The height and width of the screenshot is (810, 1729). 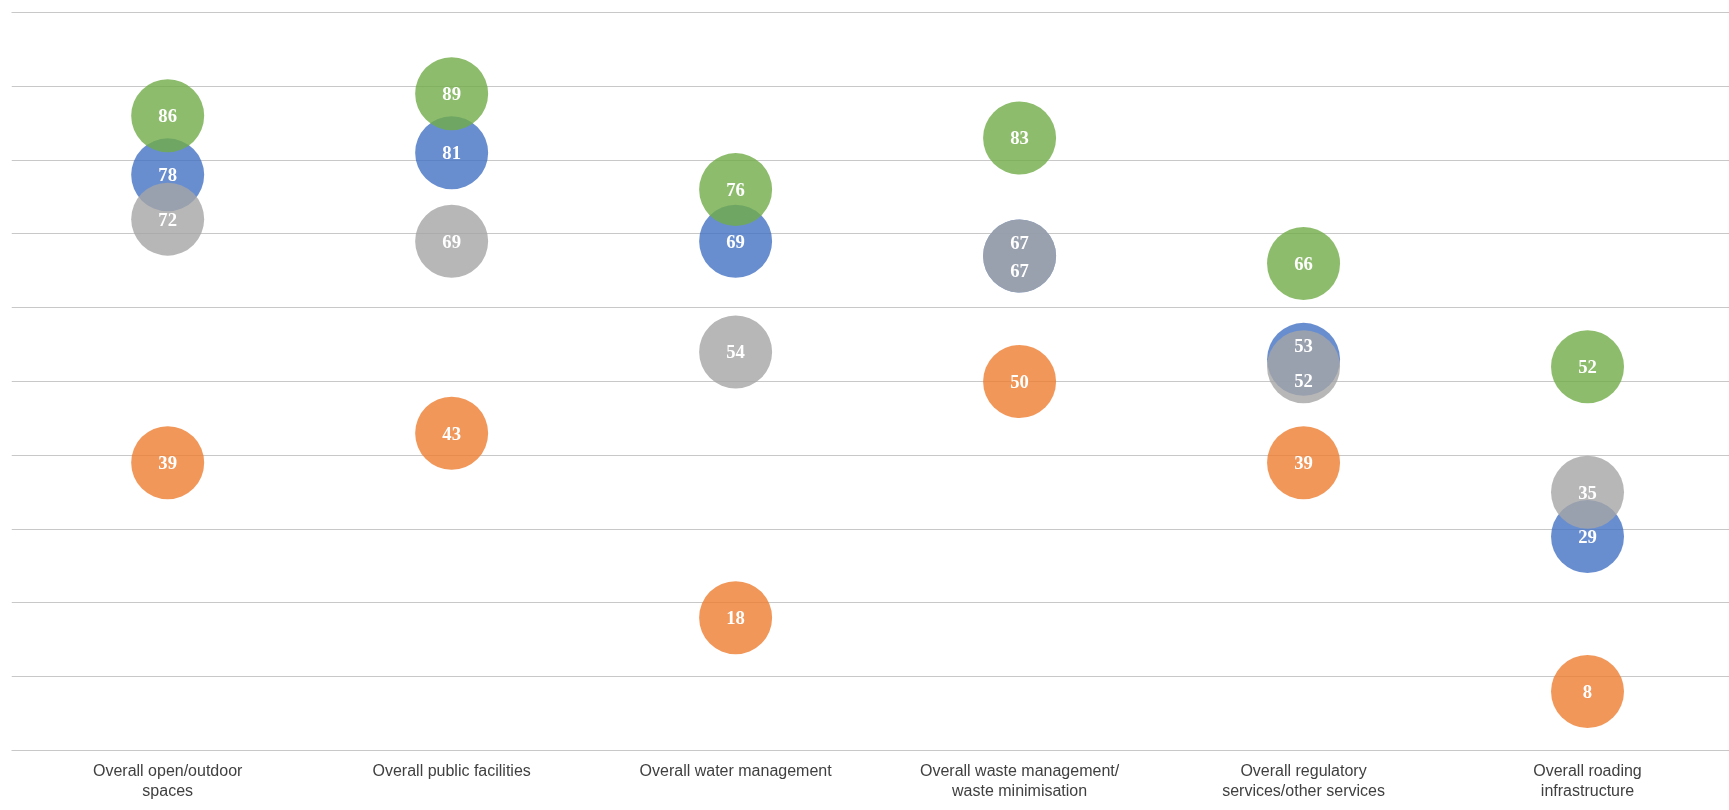 What do you see at coordinates (451, 433) in the screenshot?
I see `data-label: 43` at bounding box center [451, 433].